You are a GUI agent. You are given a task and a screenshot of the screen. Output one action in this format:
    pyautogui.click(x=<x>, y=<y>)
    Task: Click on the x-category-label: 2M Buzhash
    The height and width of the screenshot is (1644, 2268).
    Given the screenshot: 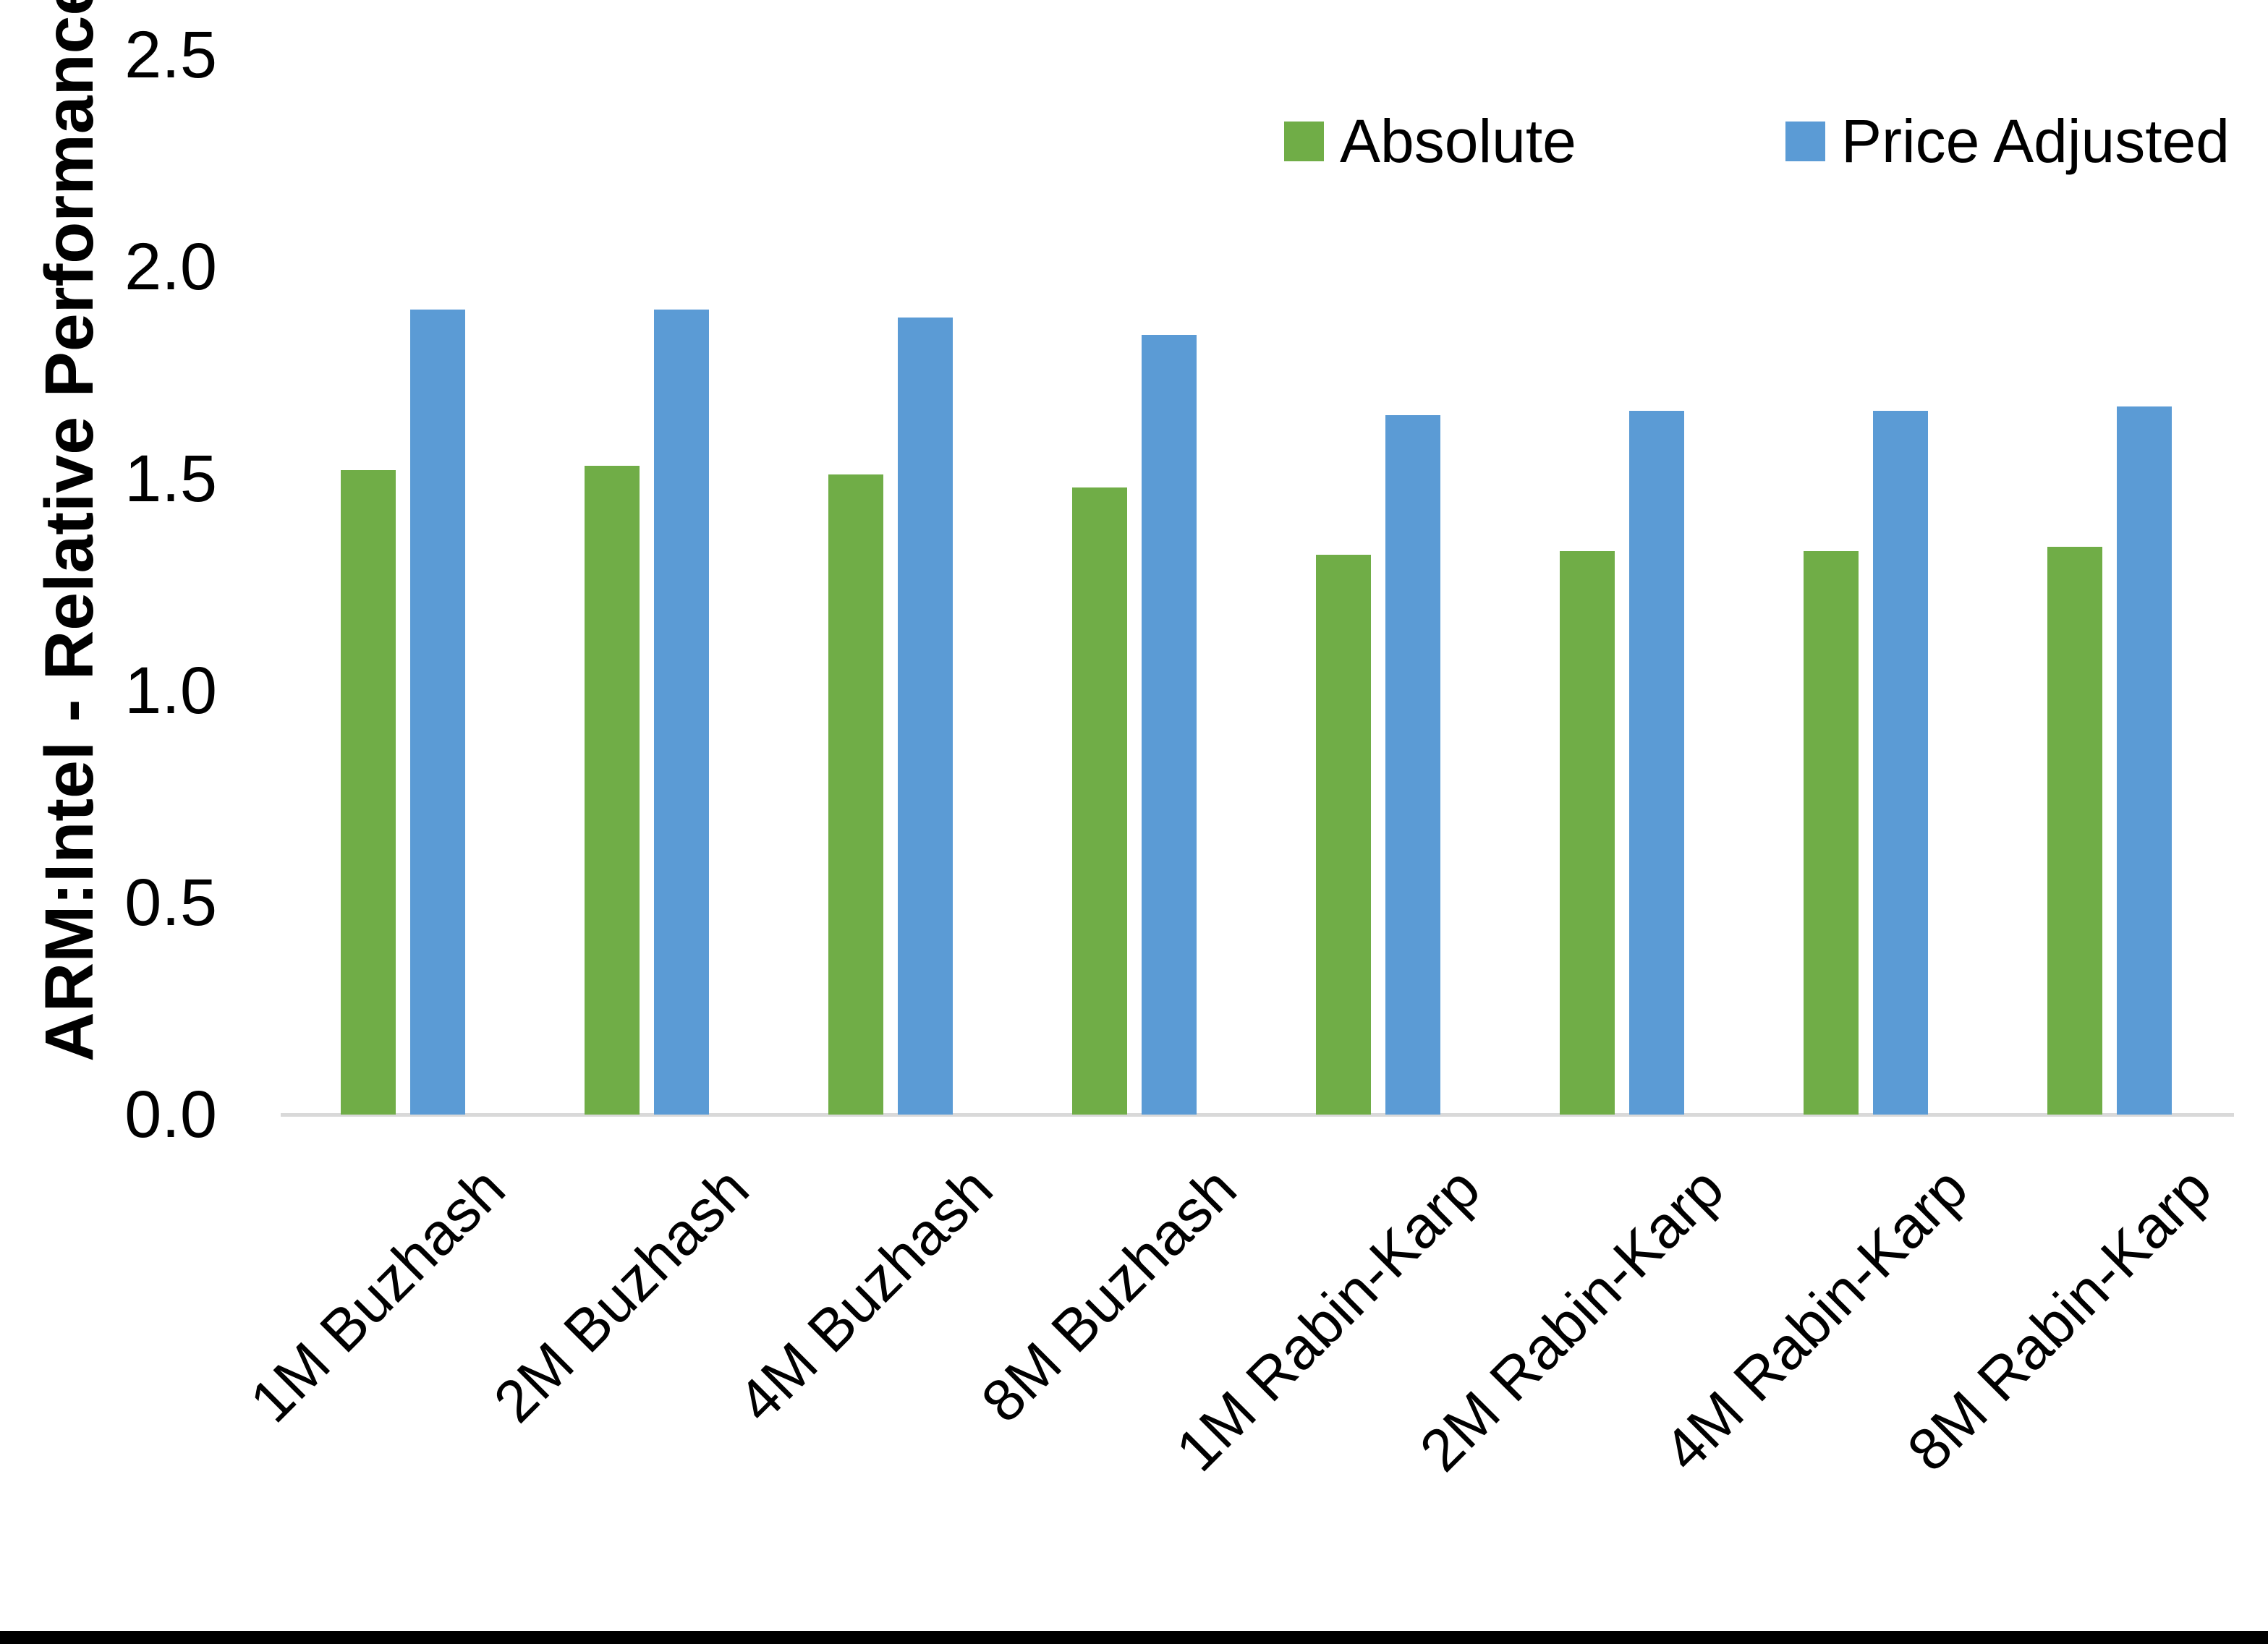 What is the action you would take?
    pyautogui.click(x=621, y=1295)
    